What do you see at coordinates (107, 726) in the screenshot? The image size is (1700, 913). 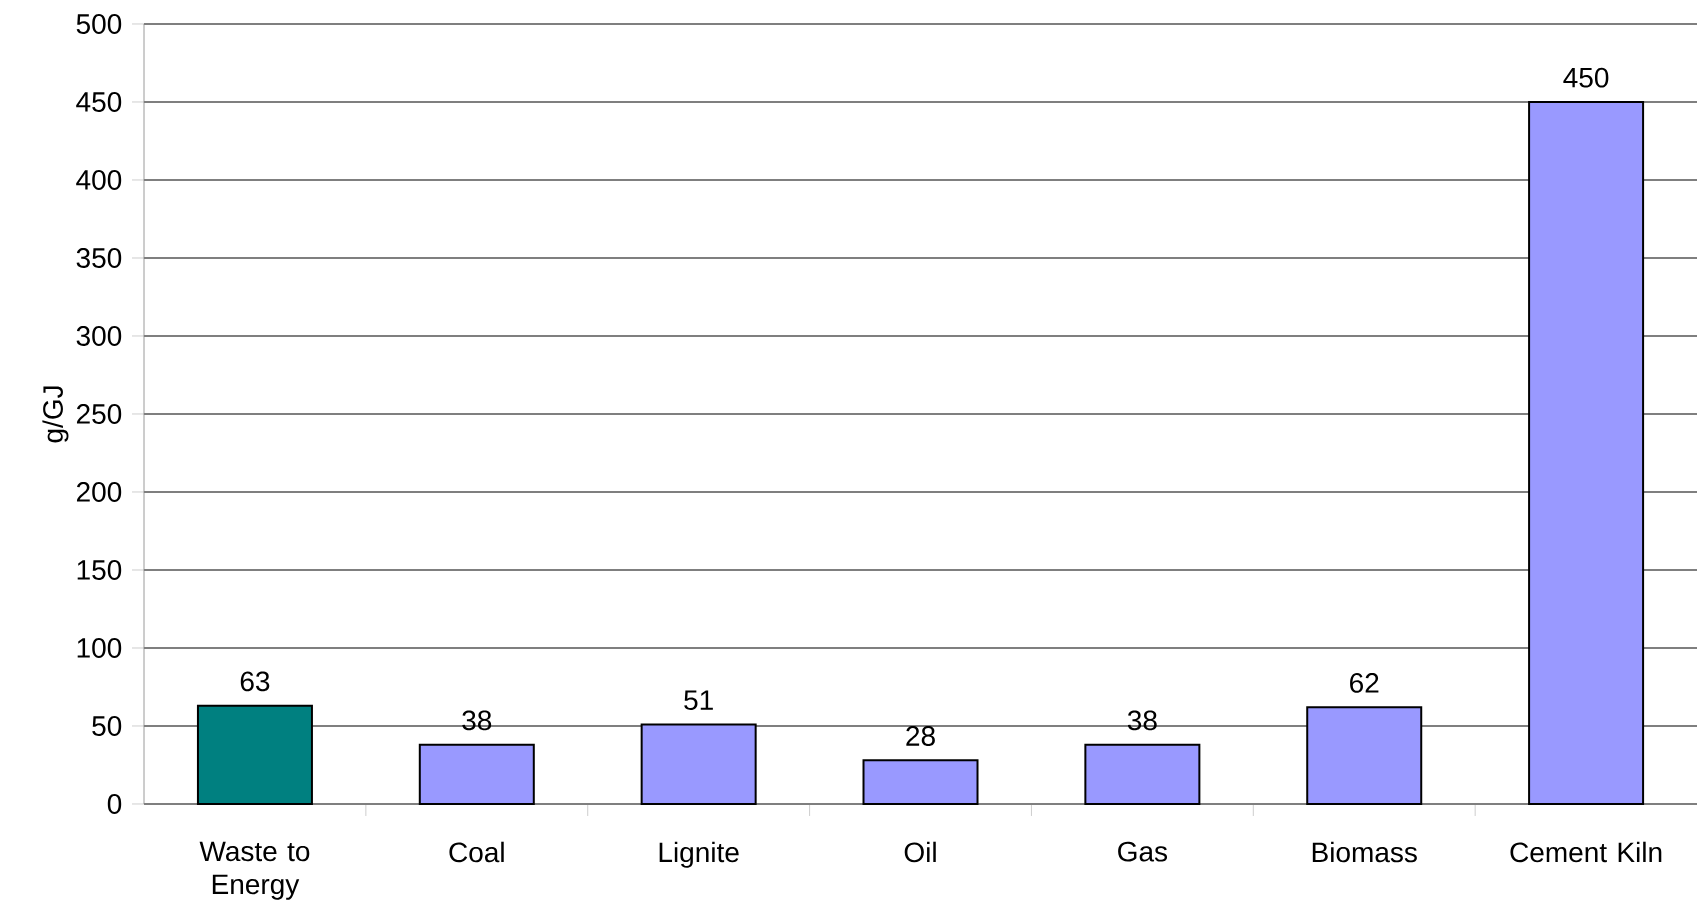 I see `y-tick-label: 50` at bounding box center [107, 726].